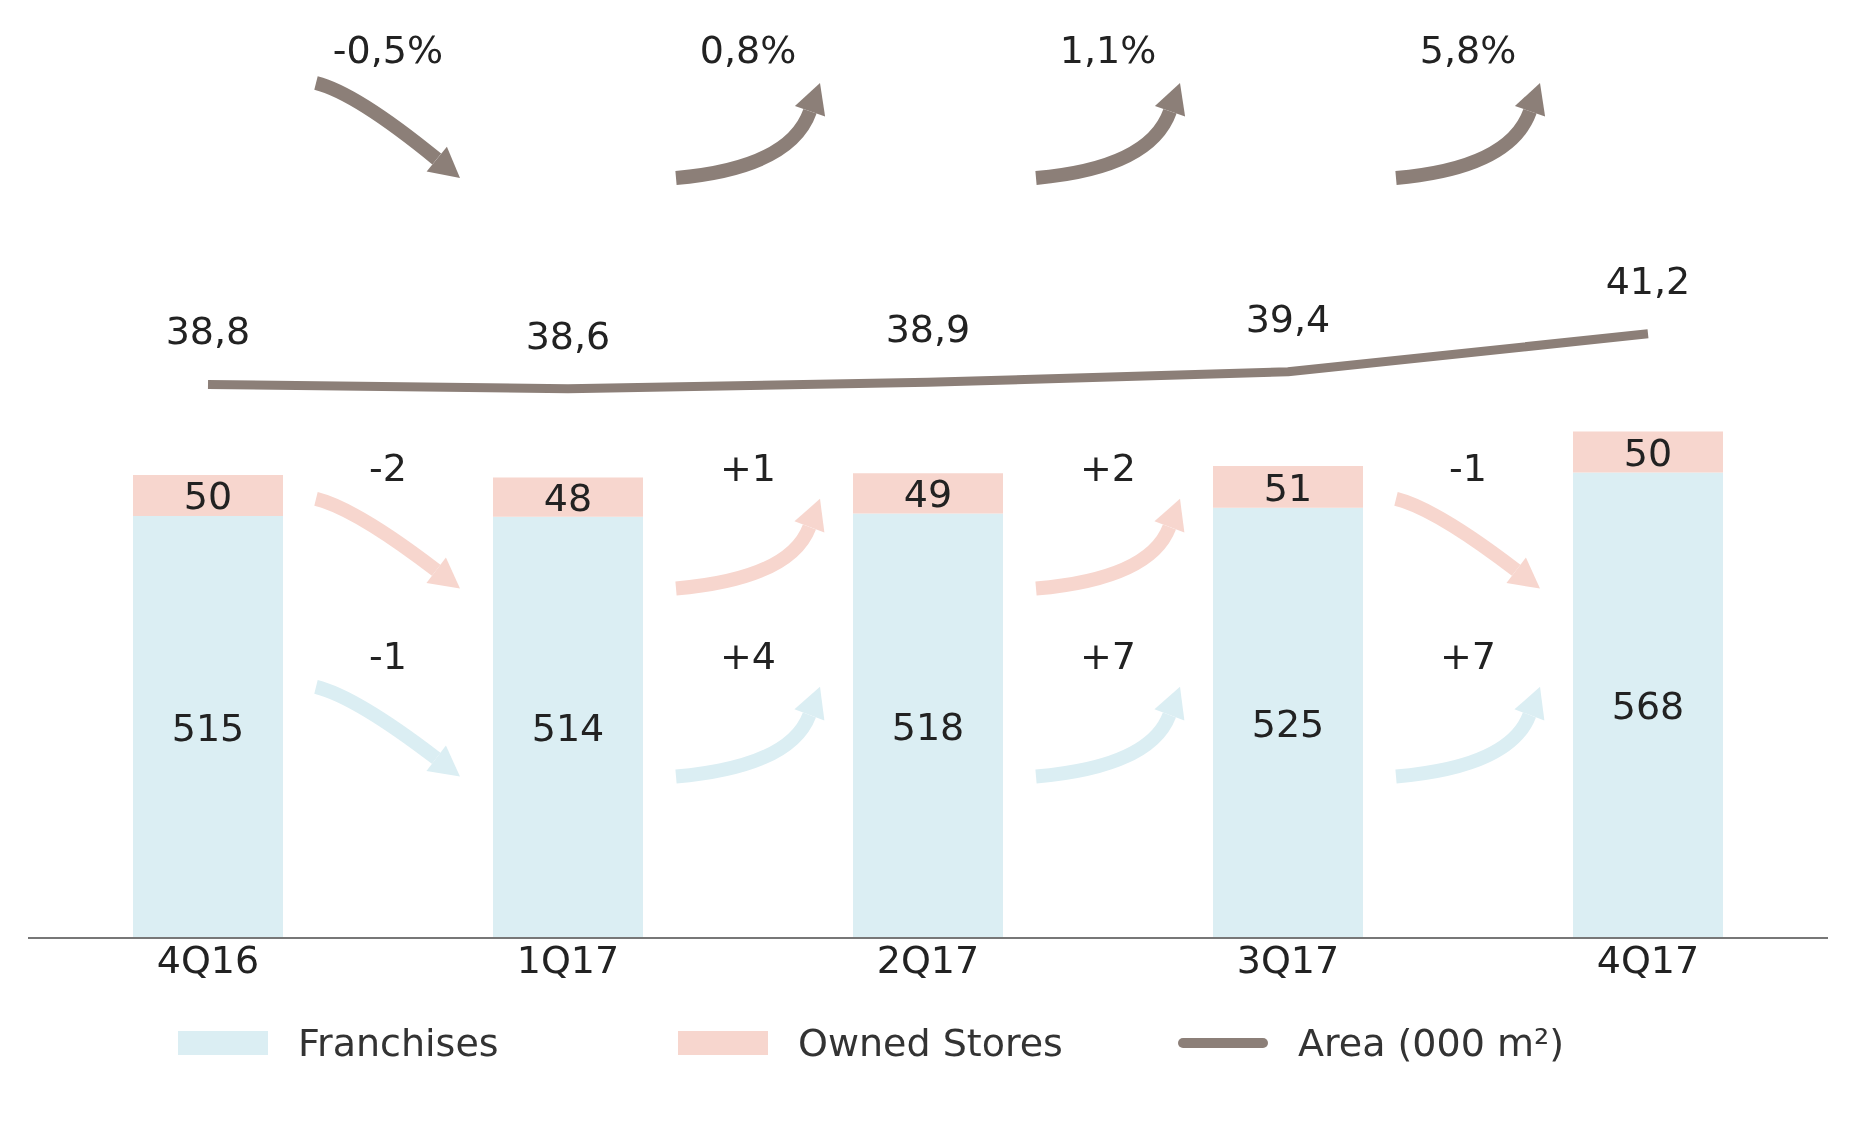  Describe the element at coordinates (398, 1043) in the screenshot. I see `legend-label: Franchises` at that location.